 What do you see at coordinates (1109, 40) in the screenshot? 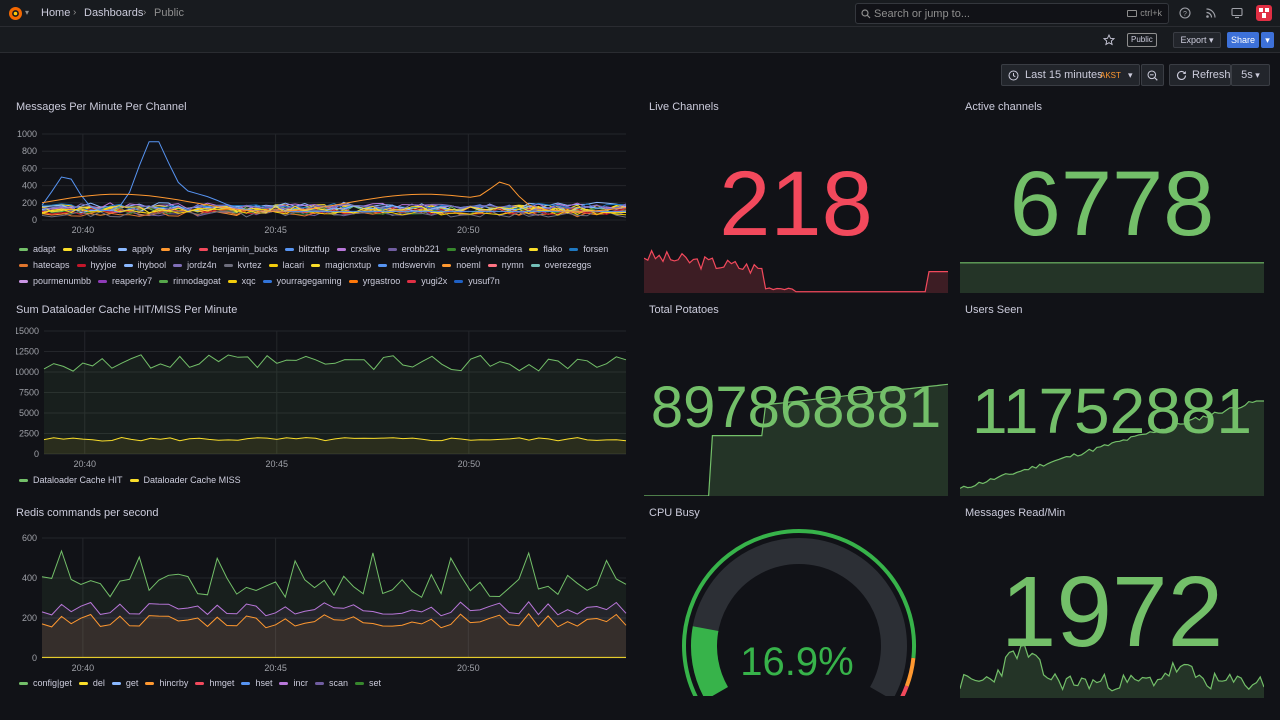
I see `star-icon` at bounding box center [1109, 40].